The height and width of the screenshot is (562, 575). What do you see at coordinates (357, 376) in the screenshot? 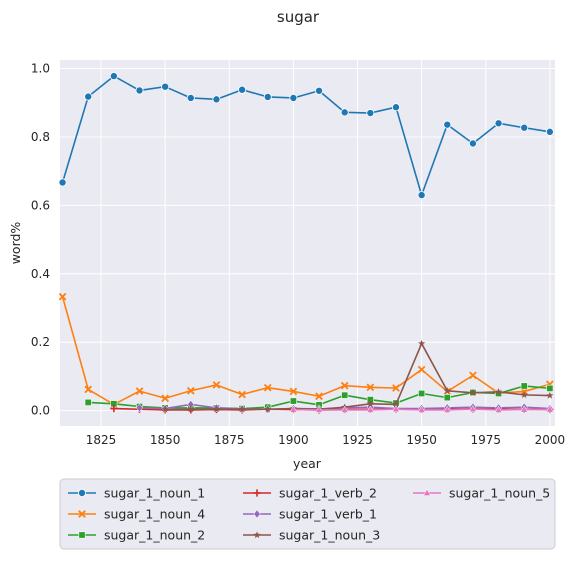
I see `series-line` at bounding box center [357, 376].